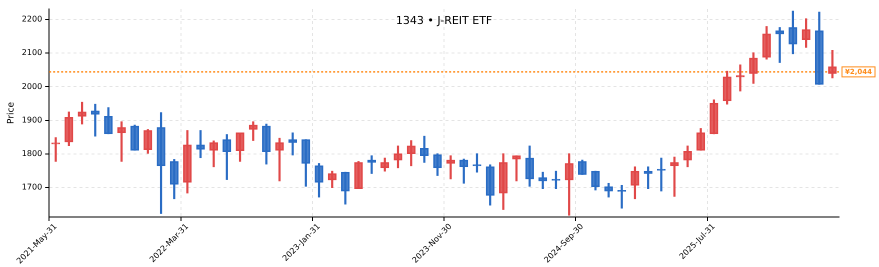  What do you see at coordinates (444, 20) in the screenshot?
I see `text: 1343 • J-REIT ETF` at bounding box center [444, 20].